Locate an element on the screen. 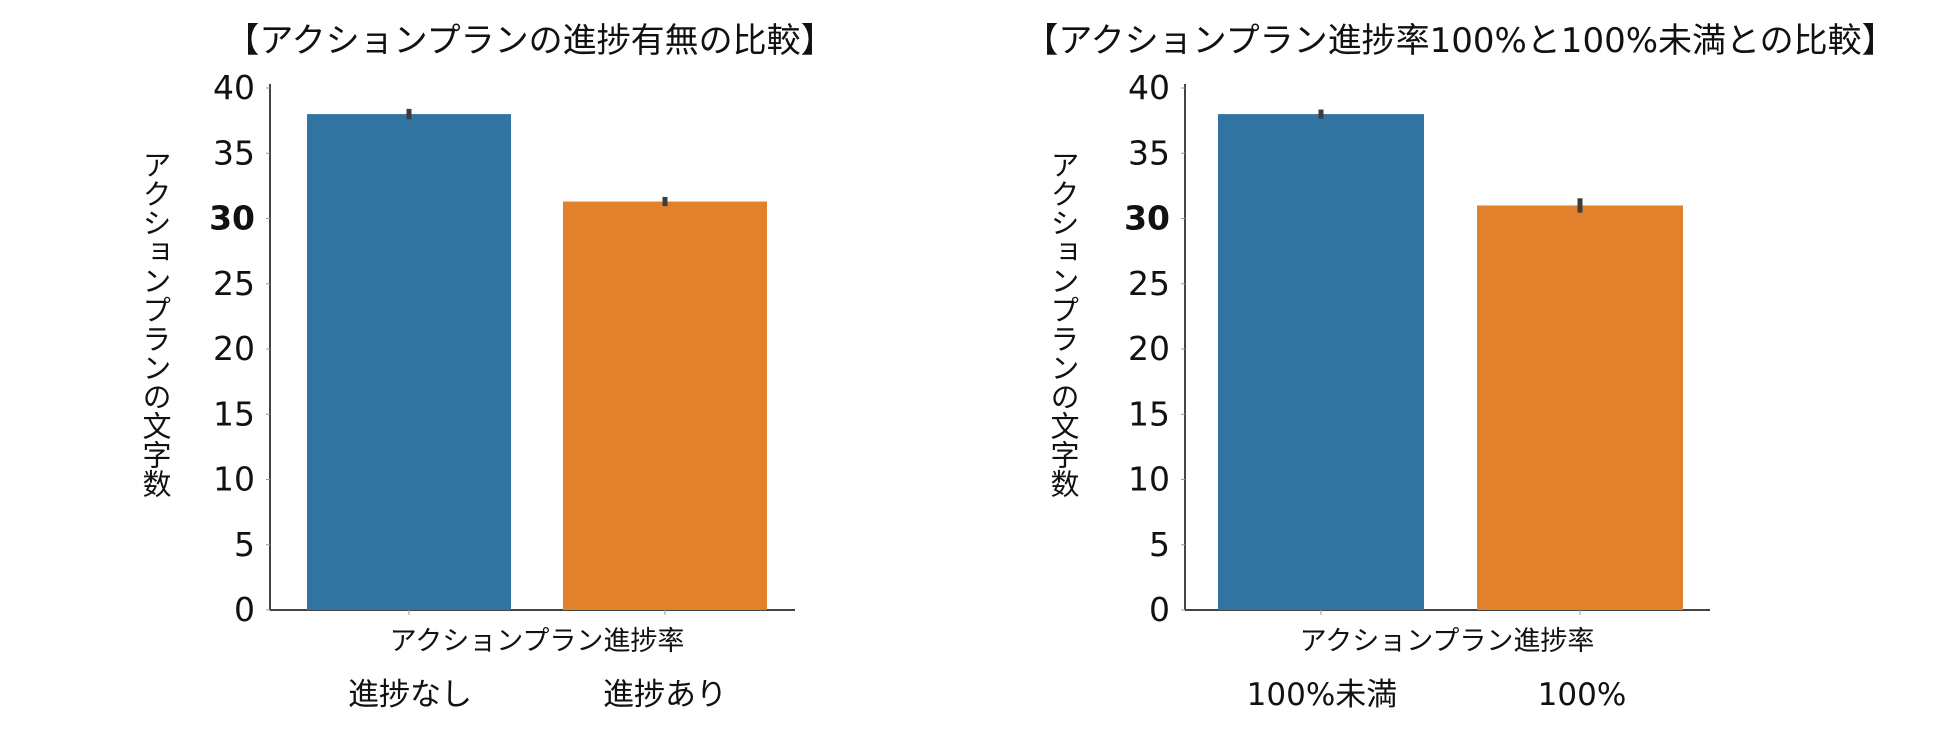  chart-left-y-tick-label: 25 is located at coordinates (234, 283).